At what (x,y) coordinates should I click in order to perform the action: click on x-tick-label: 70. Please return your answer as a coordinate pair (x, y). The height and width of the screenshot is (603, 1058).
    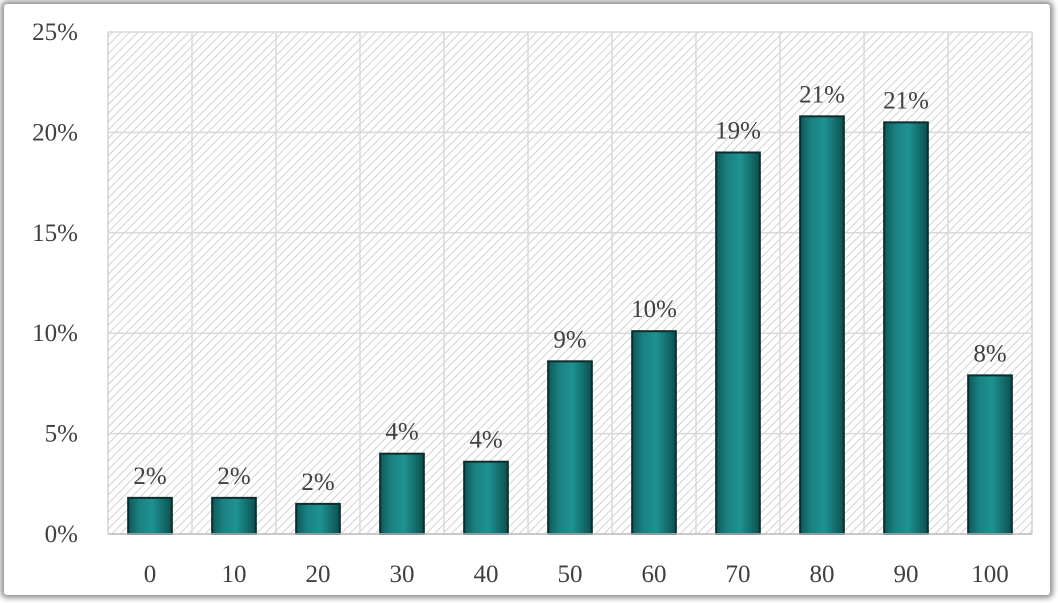
    Looking at the image, I should click on (738, 574).